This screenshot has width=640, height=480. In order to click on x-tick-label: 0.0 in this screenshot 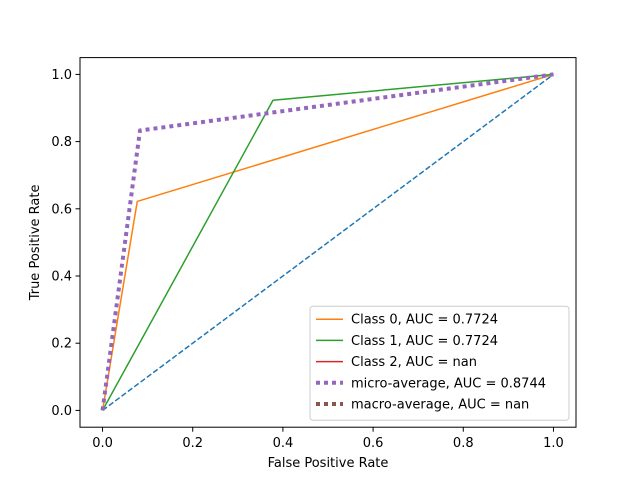, I will do `click(102, 443)`.